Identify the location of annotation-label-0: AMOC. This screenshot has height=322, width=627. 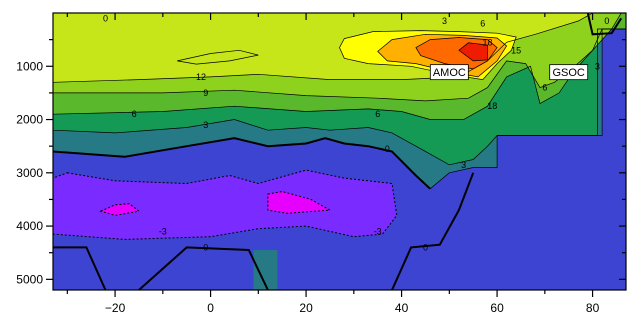
(449, 73).